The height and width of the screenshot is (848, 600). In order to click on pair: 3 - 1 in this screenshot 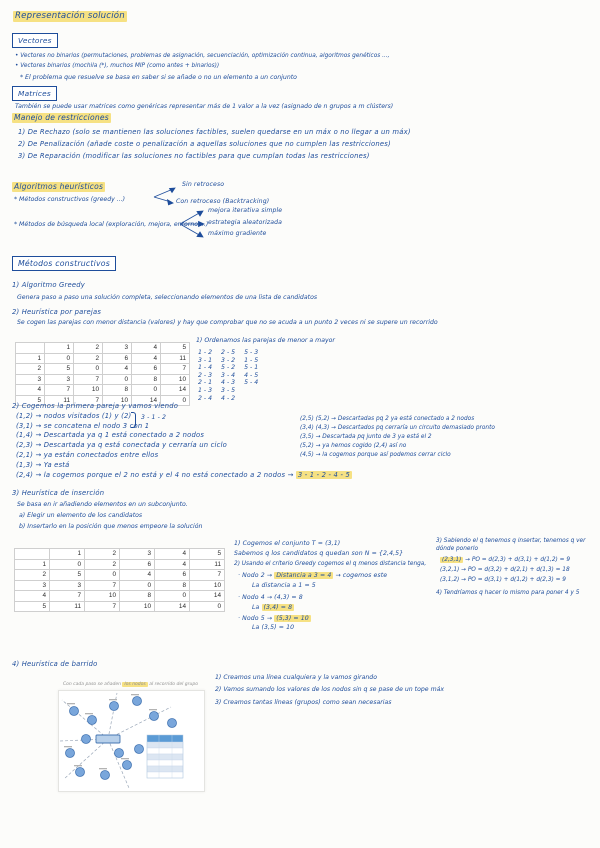, I will do `click(205, 360)`.